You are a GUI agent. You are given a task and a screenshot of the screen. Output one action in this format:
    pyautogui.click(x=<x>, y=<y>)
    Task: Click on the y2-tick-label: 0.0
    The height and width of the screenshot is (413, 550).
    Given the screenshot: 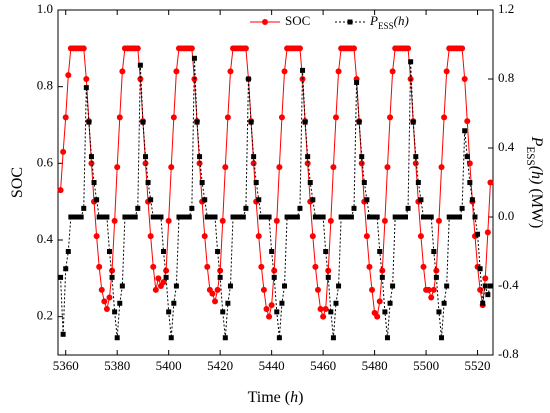 What is the action you would take?
    pyautogui.click(x=506, y=215)
    